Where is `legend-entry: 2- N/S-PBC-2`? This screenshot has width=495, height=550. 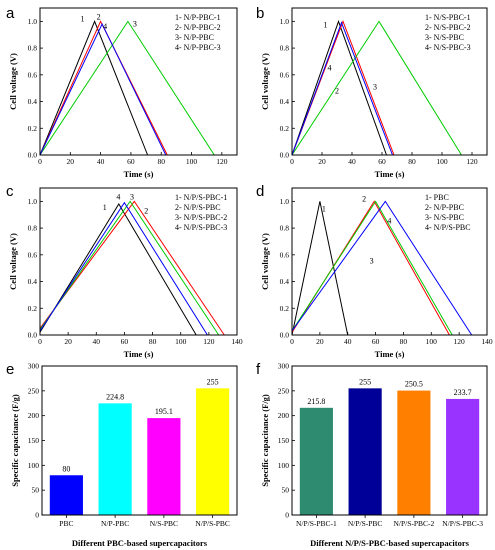 legend-entry: 2- N/S-PBC-2 is located at coordinates (448, 27).